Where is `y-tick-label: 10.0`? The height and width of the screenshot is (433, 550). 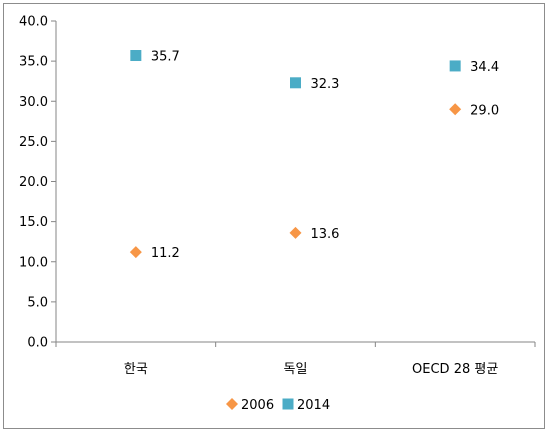 y-tick-label: 10.0 is located at coordinates (33, 262).